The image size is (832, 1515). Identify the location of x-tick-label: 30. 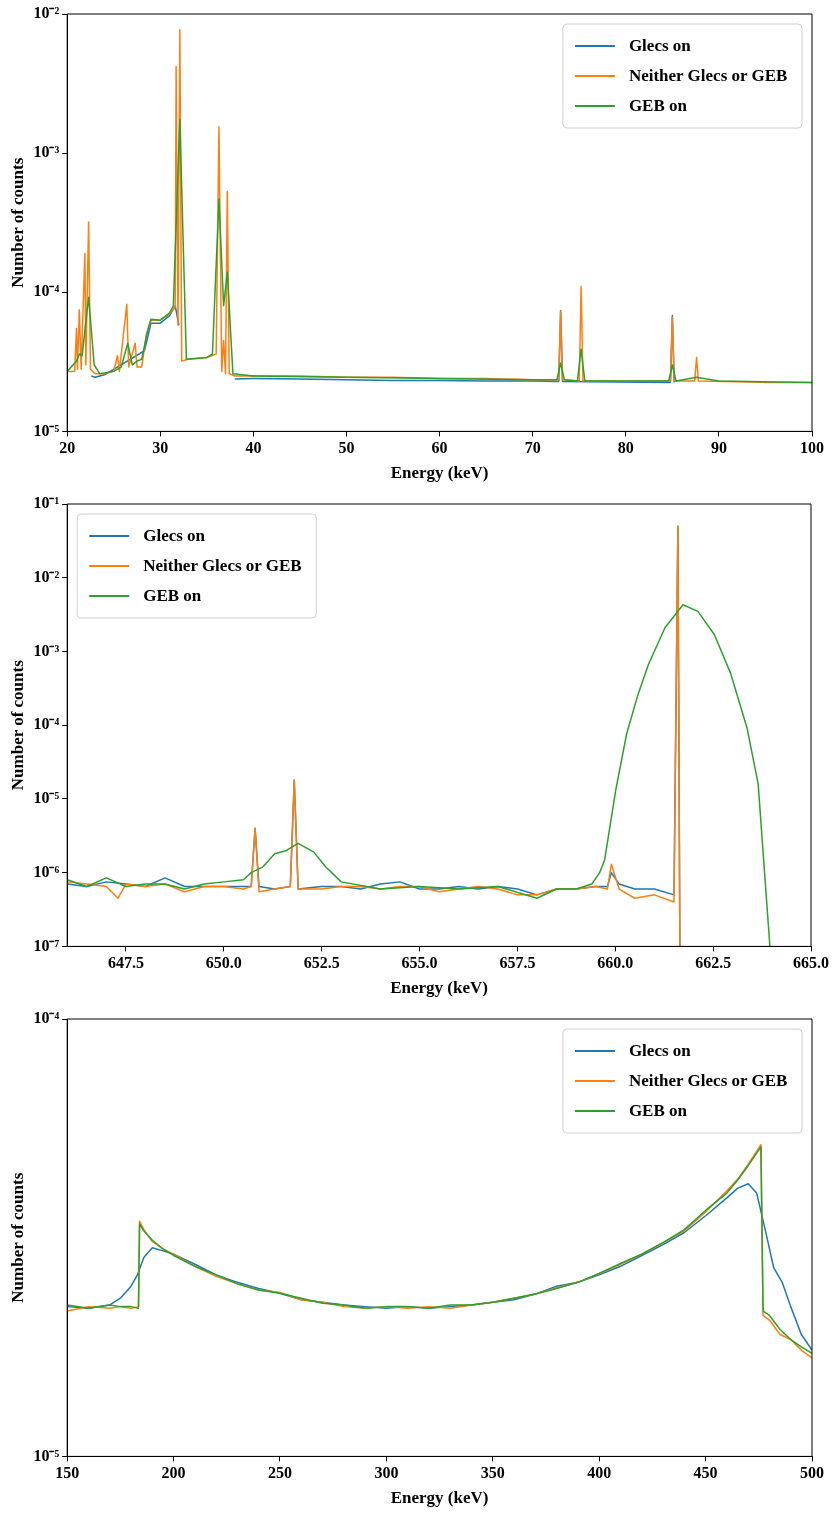
(160, 448).